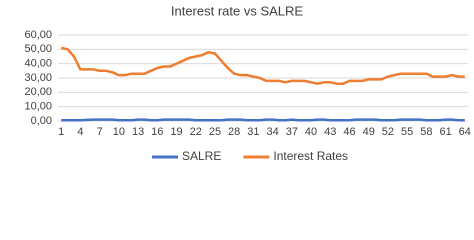 Image resolution: width=474 pixels, height=240 pixels. What do you see at coordinates (234, 132) in the screenshot?
I see `x-tick-label: 28` at bounding box center [234, 132].